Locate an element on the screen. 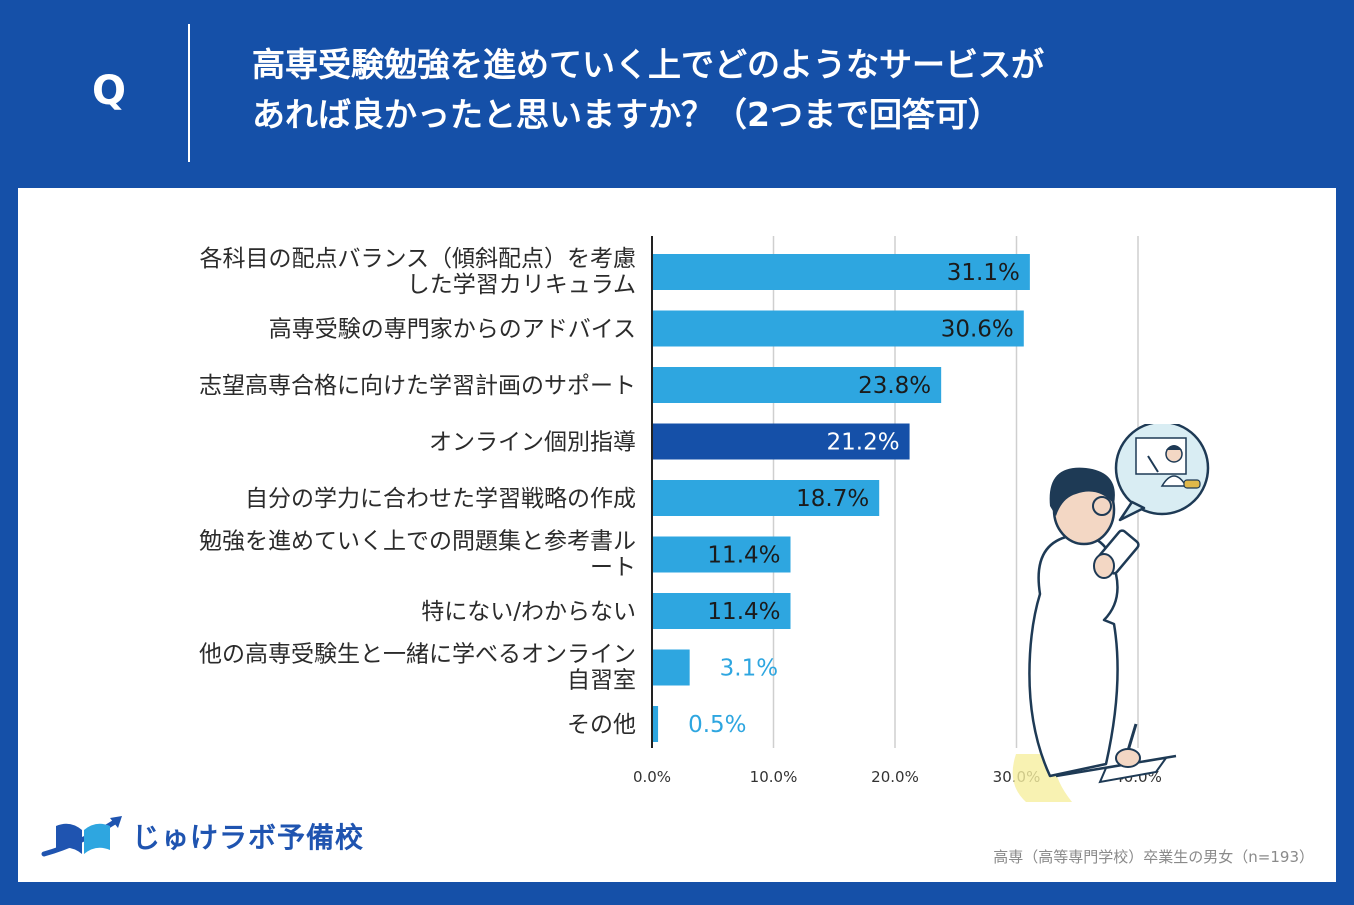  category-label: オンライン個別指導 is located at coordinates (532, 443).